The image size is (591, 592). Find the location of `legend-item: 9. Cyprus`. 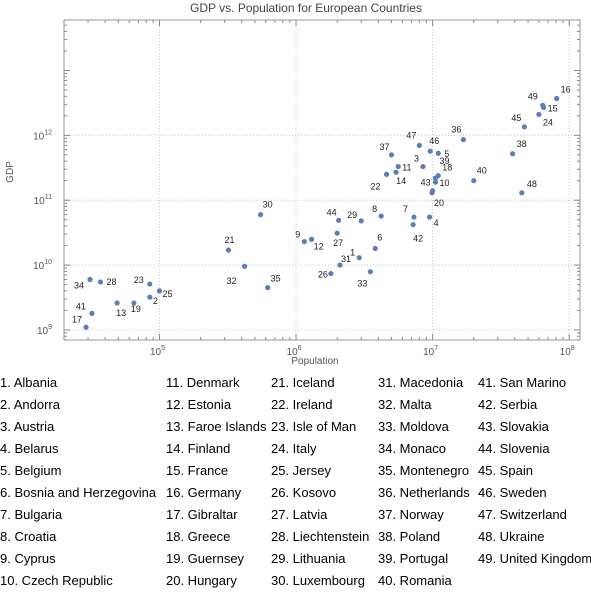

legend-item: 9. Cyprus is located at coordinates (28, 558).